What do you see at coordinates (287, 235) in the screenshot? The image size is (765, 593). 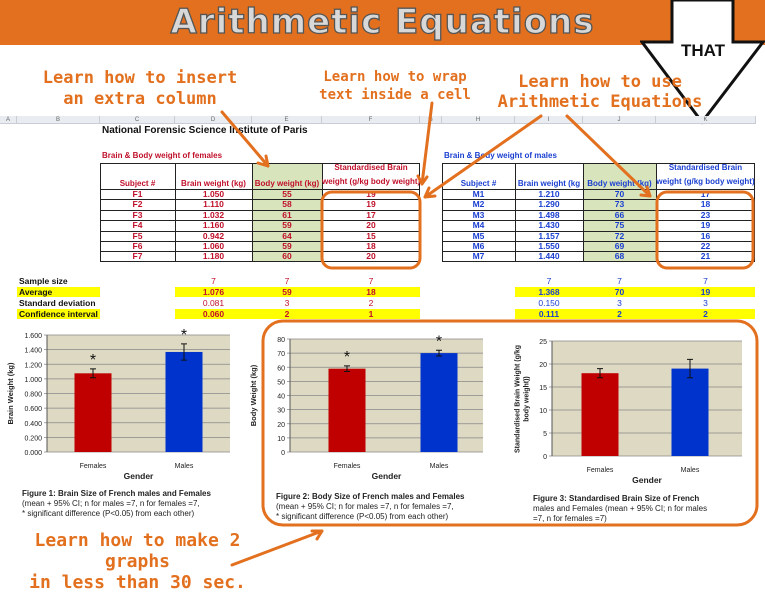 I see `table-cell: 64` at bounding box center [287, 235].